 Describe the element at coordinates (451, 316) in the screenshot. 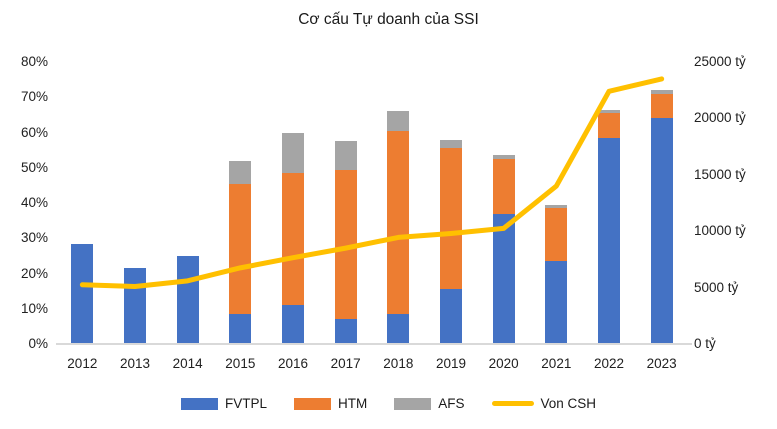

I see `bar-segment-fvtpl-2019` at that location.